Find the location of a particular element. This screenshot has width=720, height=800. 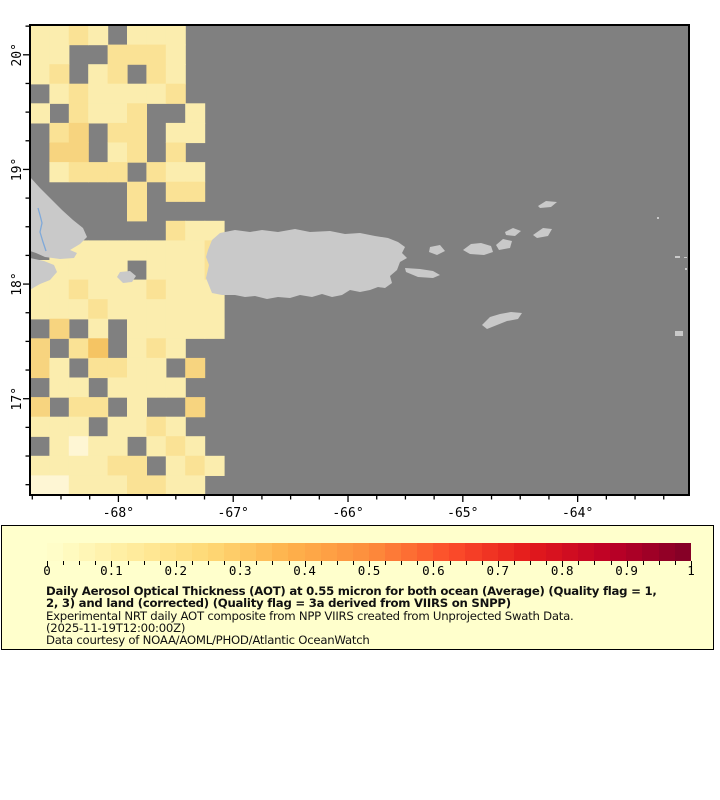

legend-info-line: (2025-11-19T12:00:00Z) is located at coordinates (116, 627).